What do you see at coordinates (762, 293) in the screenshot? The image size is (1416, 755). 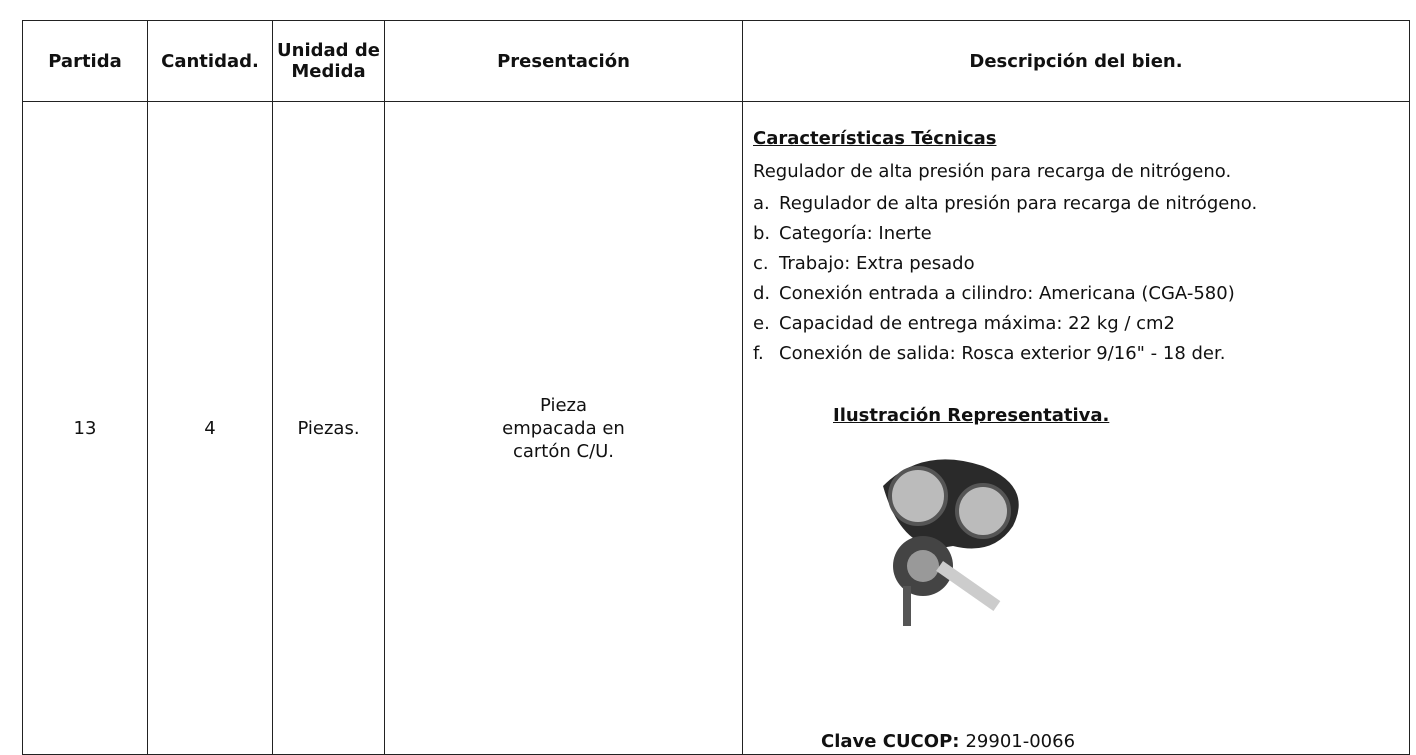 I see `item-marker: d.` at bounding box center [762, 293].